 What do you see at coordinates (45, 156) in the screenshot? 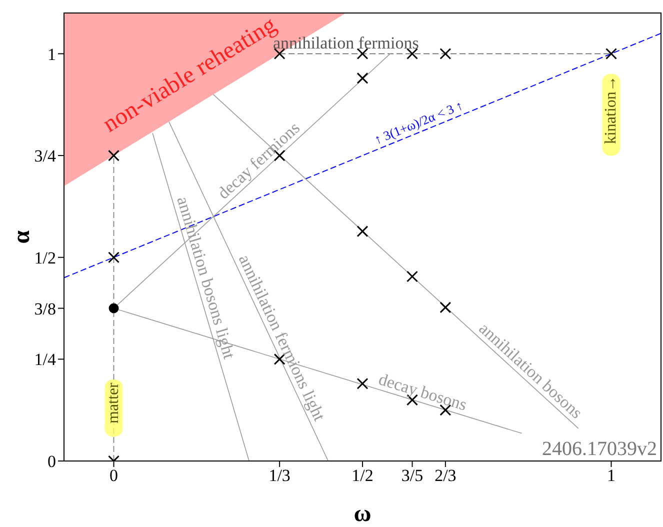
I see `y-tick-label: 3/4` at bounding box center [45, 156].